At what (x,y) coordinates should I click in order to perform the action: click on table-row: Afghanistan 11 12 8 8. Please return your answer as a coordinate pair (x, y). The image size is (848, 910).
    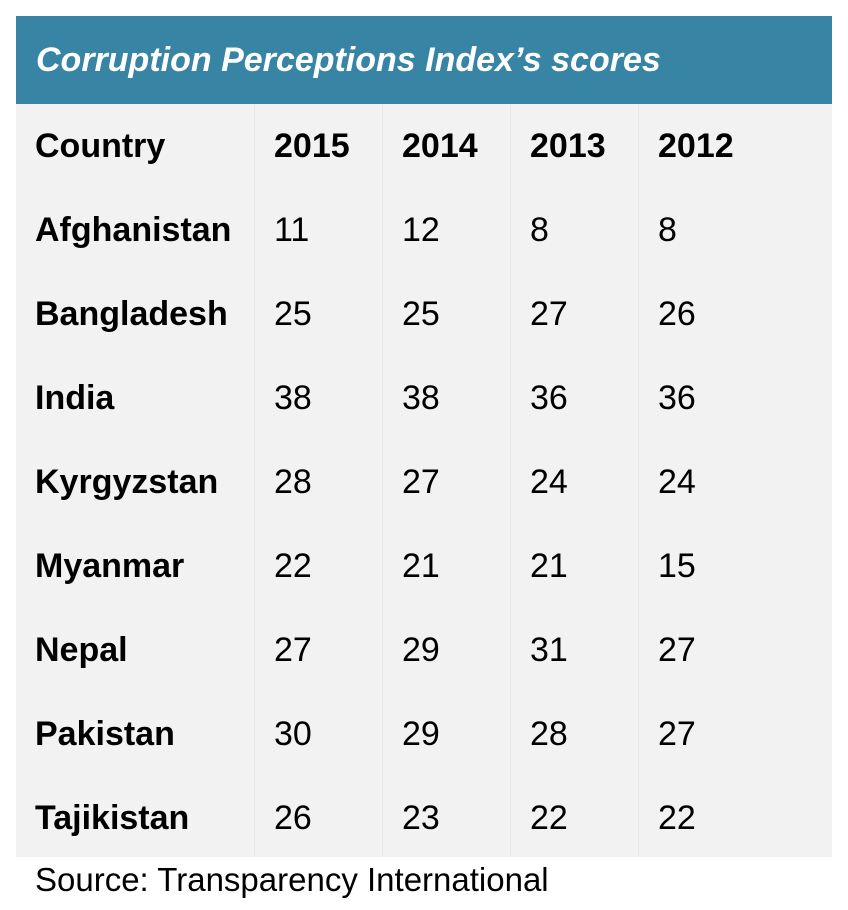
    Looking at the image, I should click on (424, 230).